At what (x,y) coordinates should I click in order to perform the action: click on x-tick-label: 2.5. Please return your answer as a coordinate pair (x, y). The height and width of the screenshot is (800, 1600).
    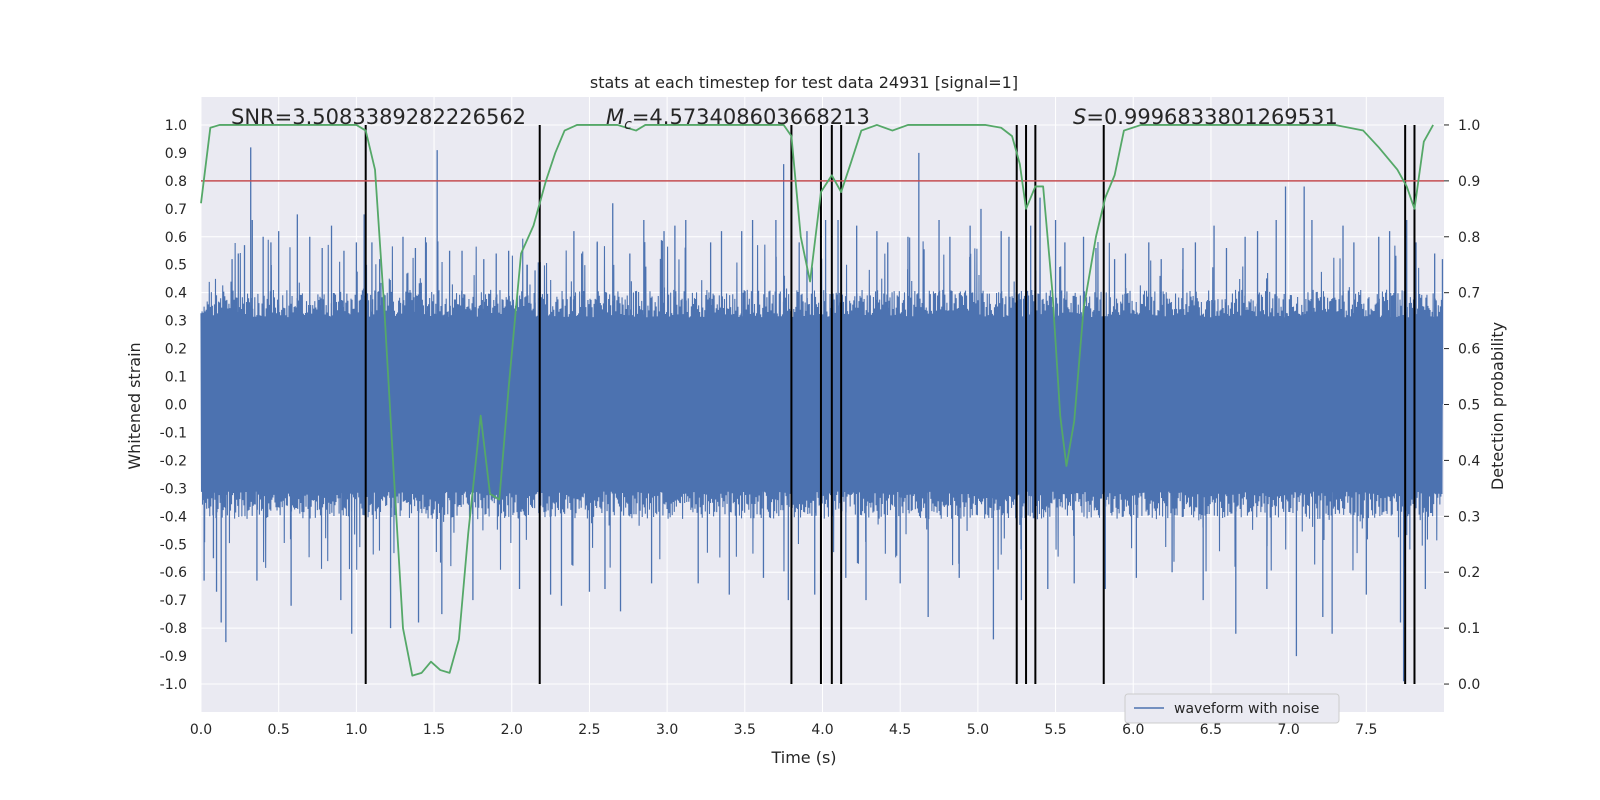
    Looking at the image, I should click on (589, 730).